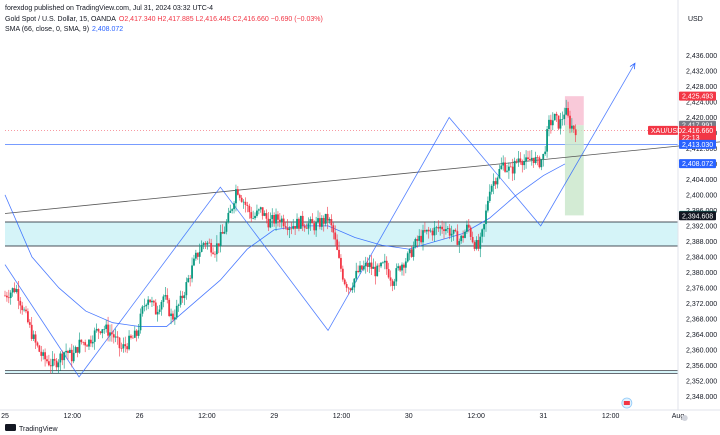 This screenshot has height=435, width=720. I want to click on time-axis: 25 12:00 26 12:00 29 12:00 30 12:00 31 12:00 Aug, so click(342, 416).